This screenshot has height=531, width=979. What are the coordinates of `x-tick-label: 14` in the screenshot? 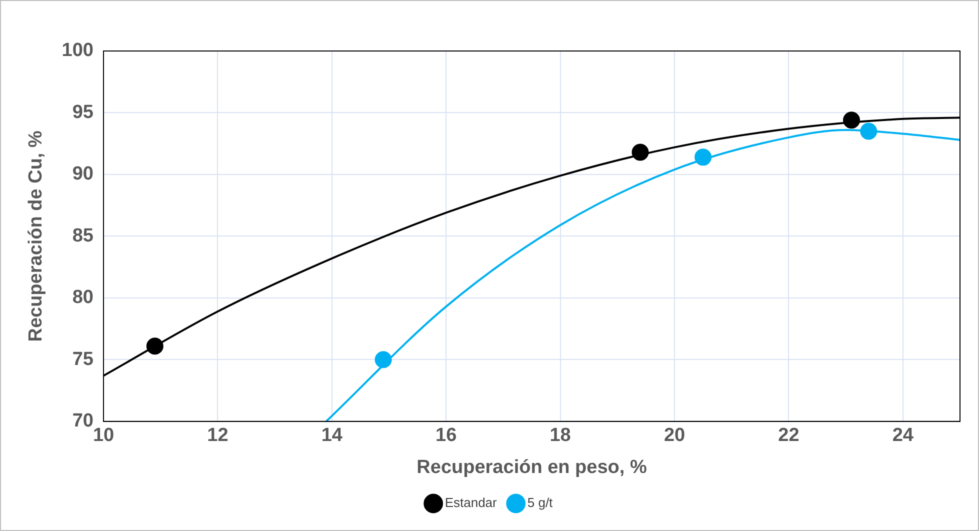 It's located at (332, 435).